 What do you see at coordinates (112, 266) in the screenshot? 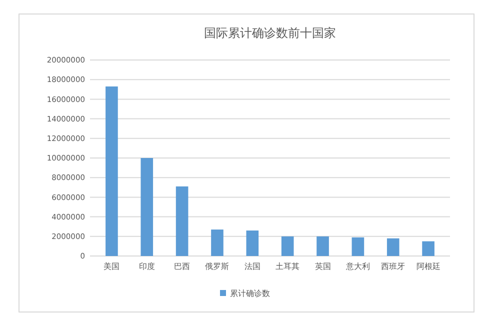
I see `x-tick-label: 美国` at bounding box center [112, 266].